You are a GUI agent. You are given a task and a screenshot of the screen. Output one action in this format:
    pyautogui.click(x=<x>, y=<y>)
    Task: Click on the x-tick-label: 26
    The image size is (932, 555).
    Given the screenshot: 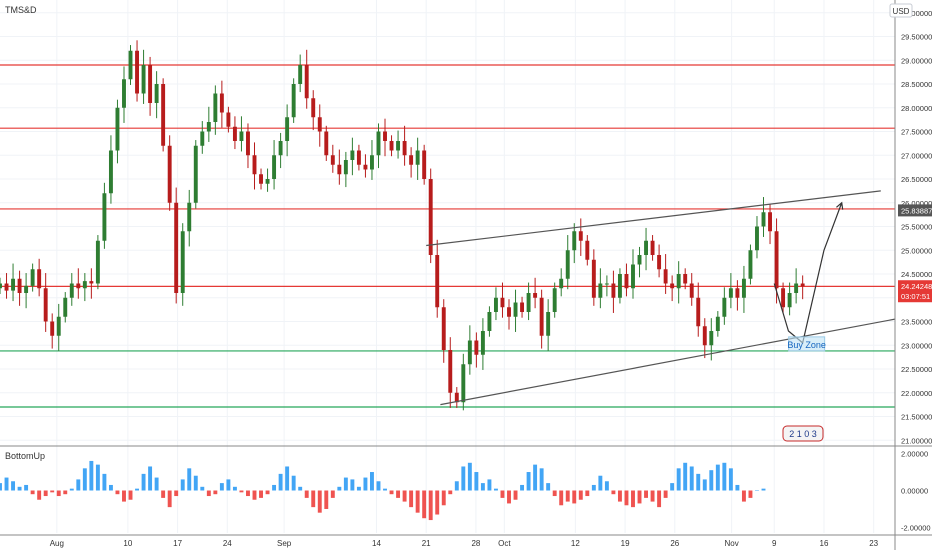 What is the action you would take?
    pyautogui.click(x=674, y=543)
    